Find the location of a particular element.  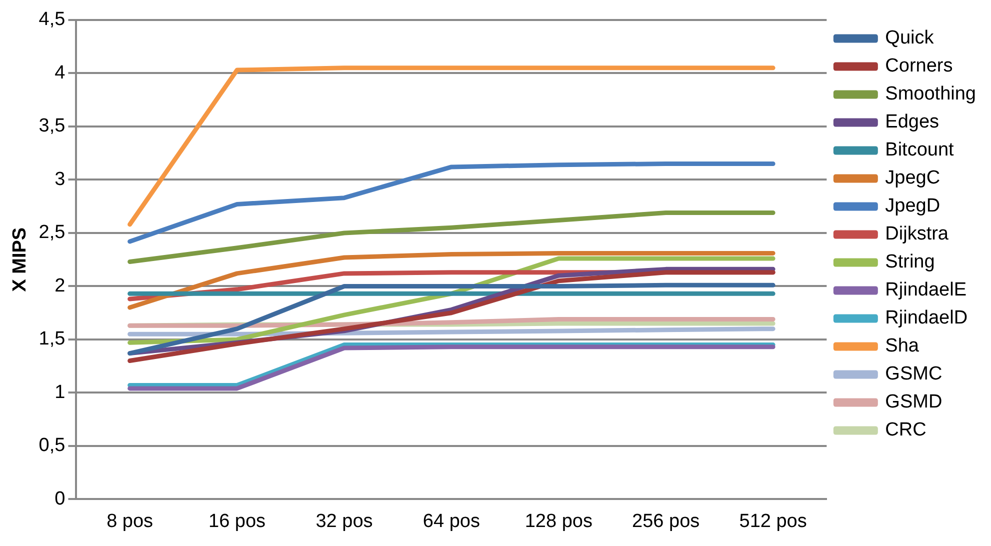

y-tick-label: 2 is located at coordinates (60, 285).